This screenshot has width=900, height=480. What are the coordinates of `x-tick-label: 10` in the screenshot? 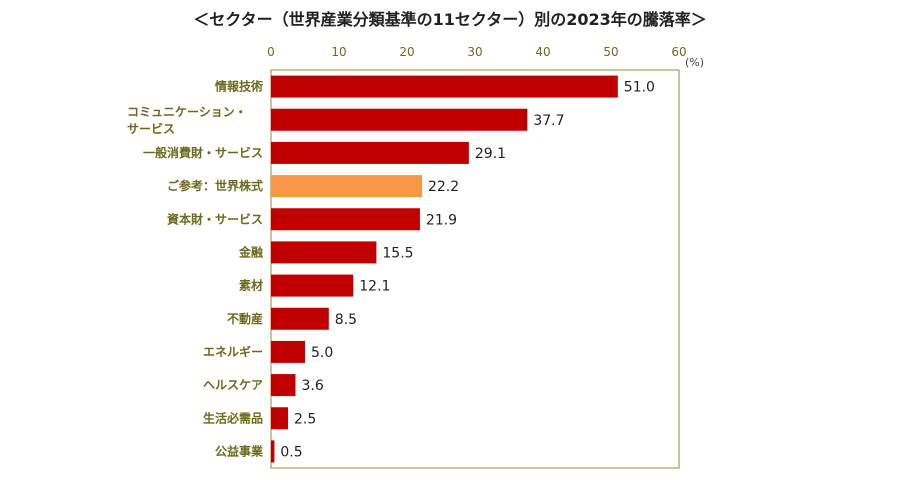 It's located at (338, 52).